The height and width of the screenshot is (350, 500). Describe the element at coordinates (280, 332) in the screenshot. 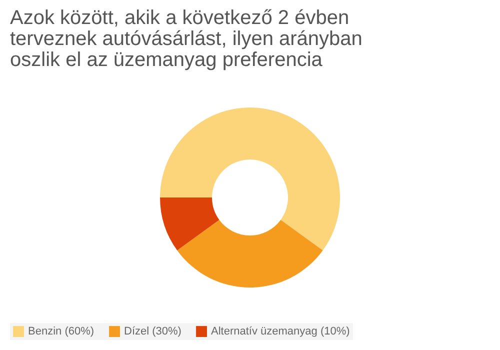

I see `legend-label: Alternatív üzemanyag (10%)` at that location.